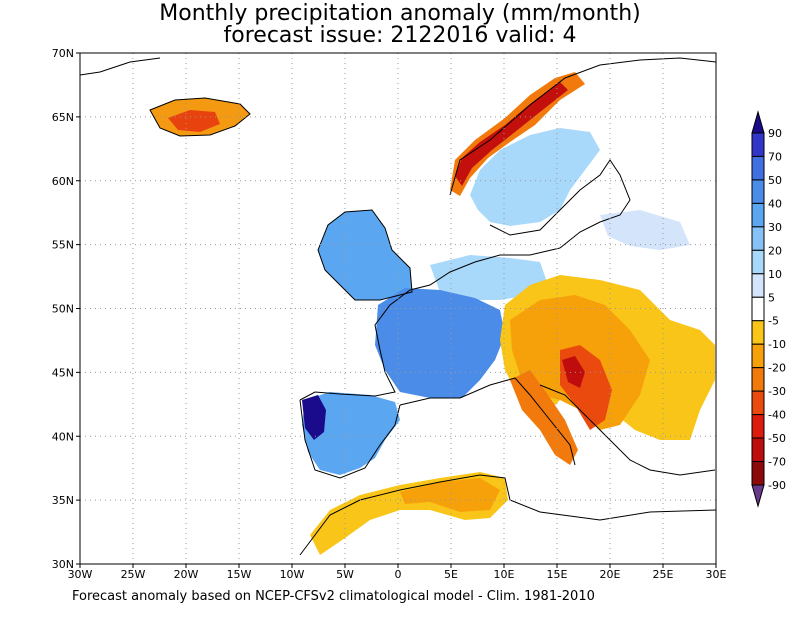 This screenshot has width=800, height=618. Describe the element at coordinates (777, 415) in the screenshot. I see `legend-label: -40` at that location.